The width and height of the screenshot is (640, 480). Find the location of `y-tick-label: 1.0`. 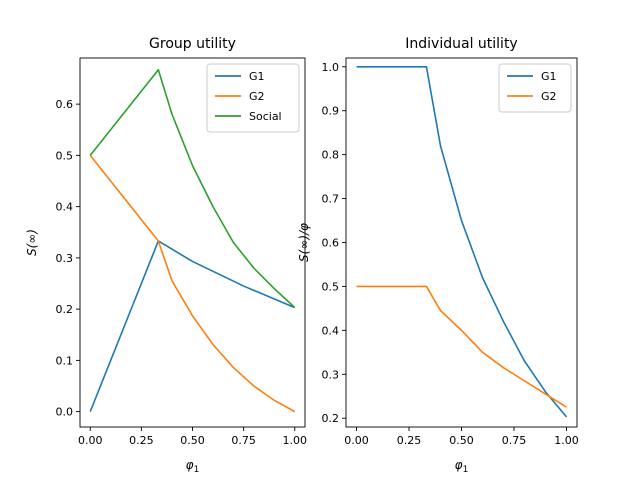

y-tick-label: 1.0 is located at coordinates (331, 67).